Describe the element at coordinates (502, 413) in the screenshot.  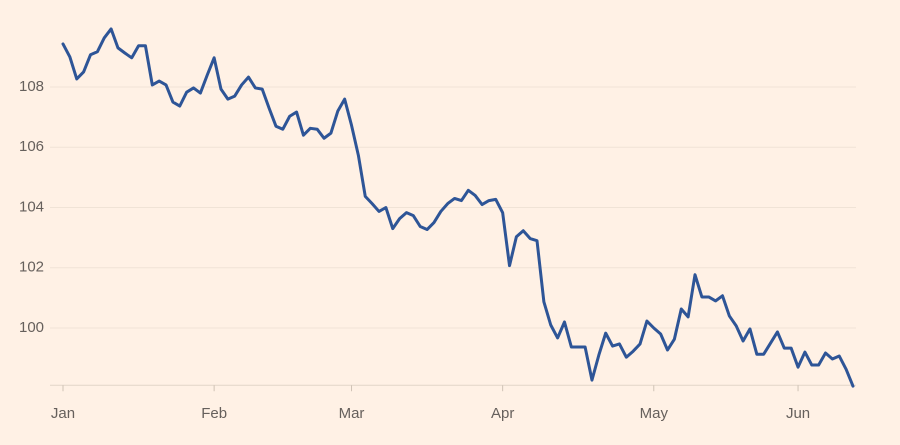
I see `x-tick-label: Apr` at that location.